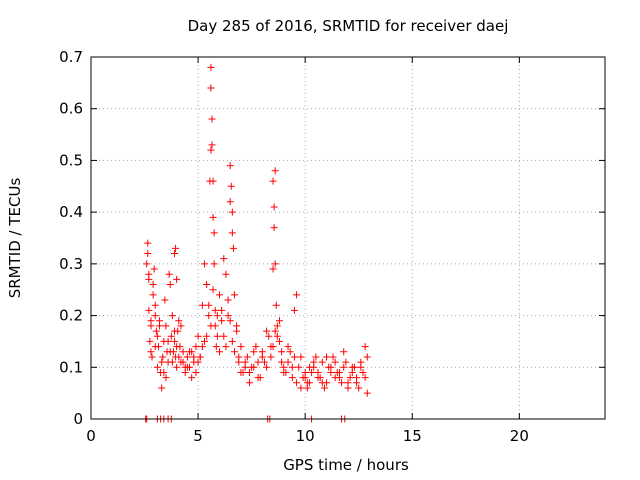  I want to click on y-tick-label: 0.5, so click(71, 160).